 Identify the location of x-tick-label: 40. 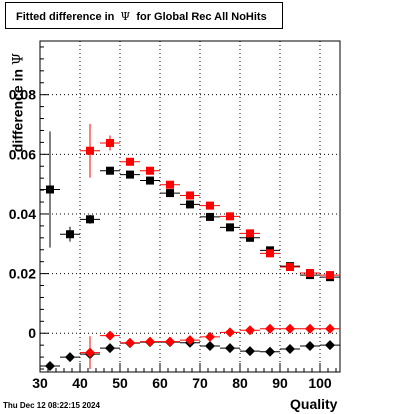
(80, 383).